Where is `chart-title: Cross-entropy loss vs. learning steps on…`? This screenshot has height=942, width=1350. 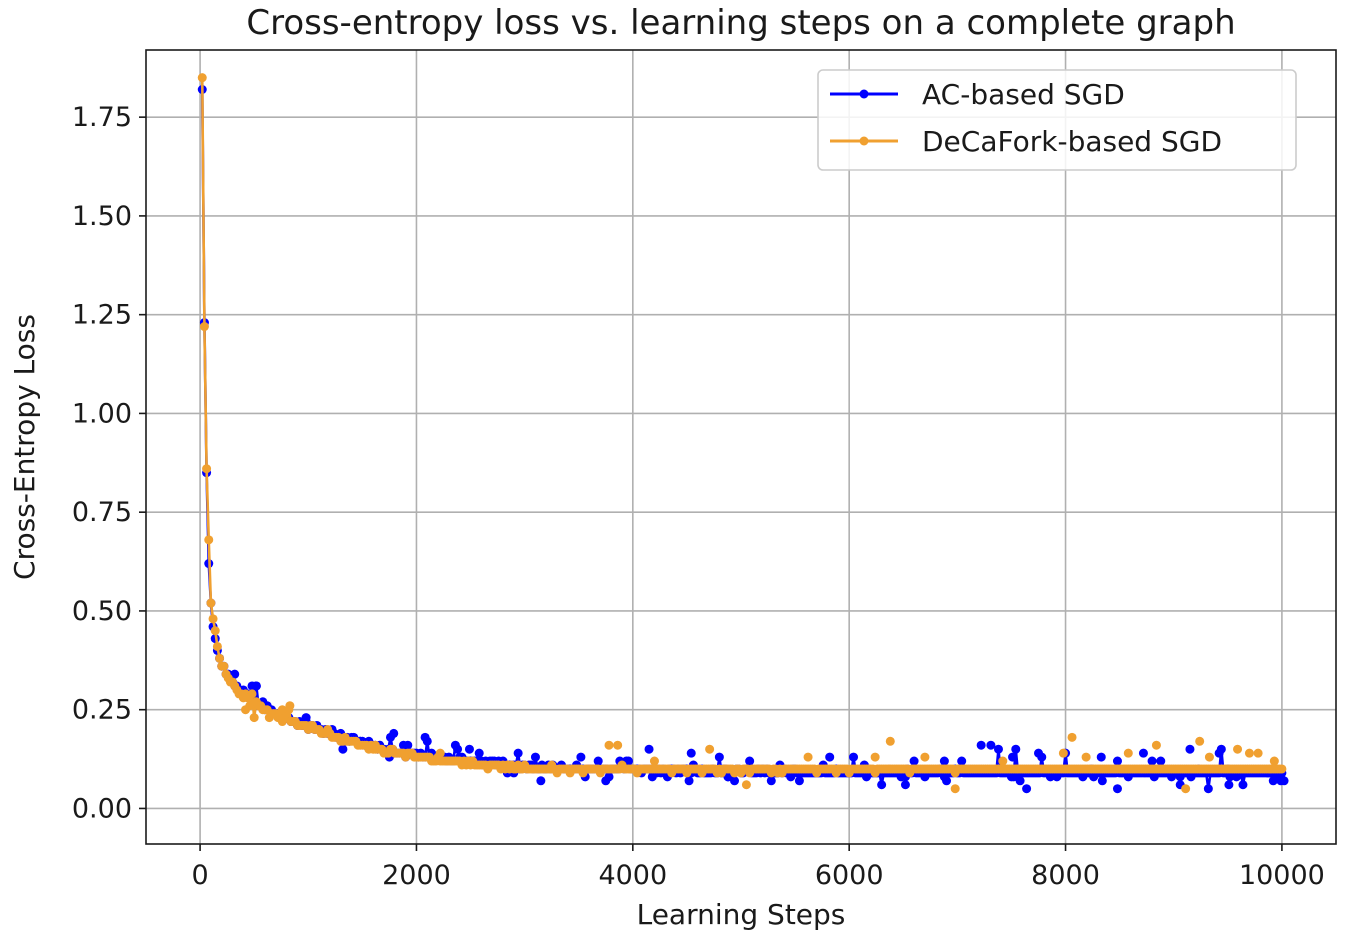 chart-title: Cross-entropy loss vs. learning steps on… is located at coordinates (740, 23).